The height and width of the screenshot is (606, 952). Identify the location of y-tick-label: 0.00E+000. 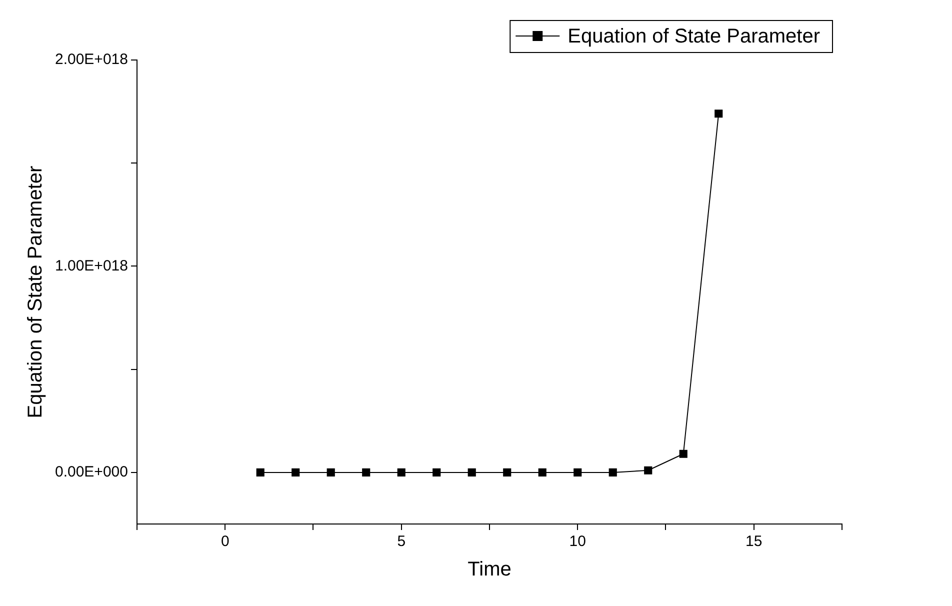
(91, 472).